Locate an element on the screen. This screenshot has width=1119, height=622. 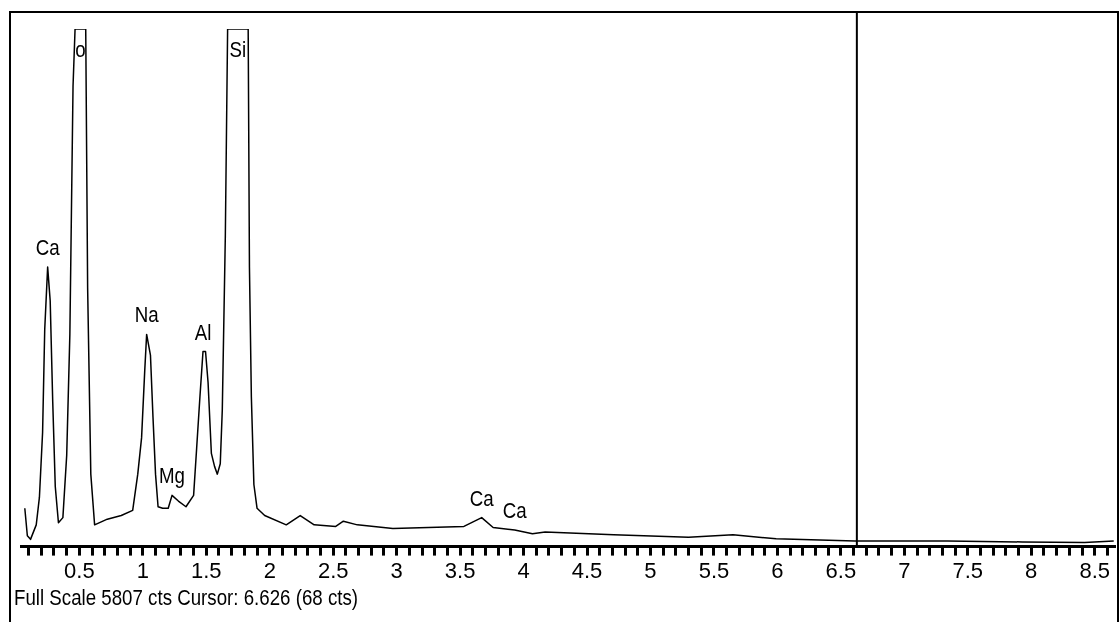
annotation: Mg is located at coordinates (172, 476).